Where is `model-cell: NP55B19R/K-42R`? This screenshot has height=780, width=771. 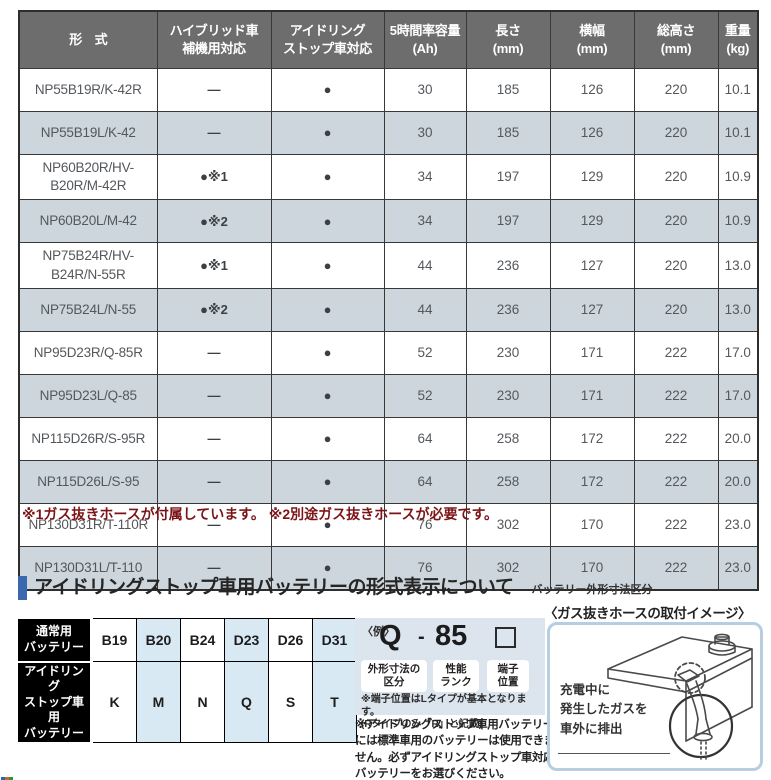
model-cell: NP55B19R/K-42R is located at coordinates (88, 90).